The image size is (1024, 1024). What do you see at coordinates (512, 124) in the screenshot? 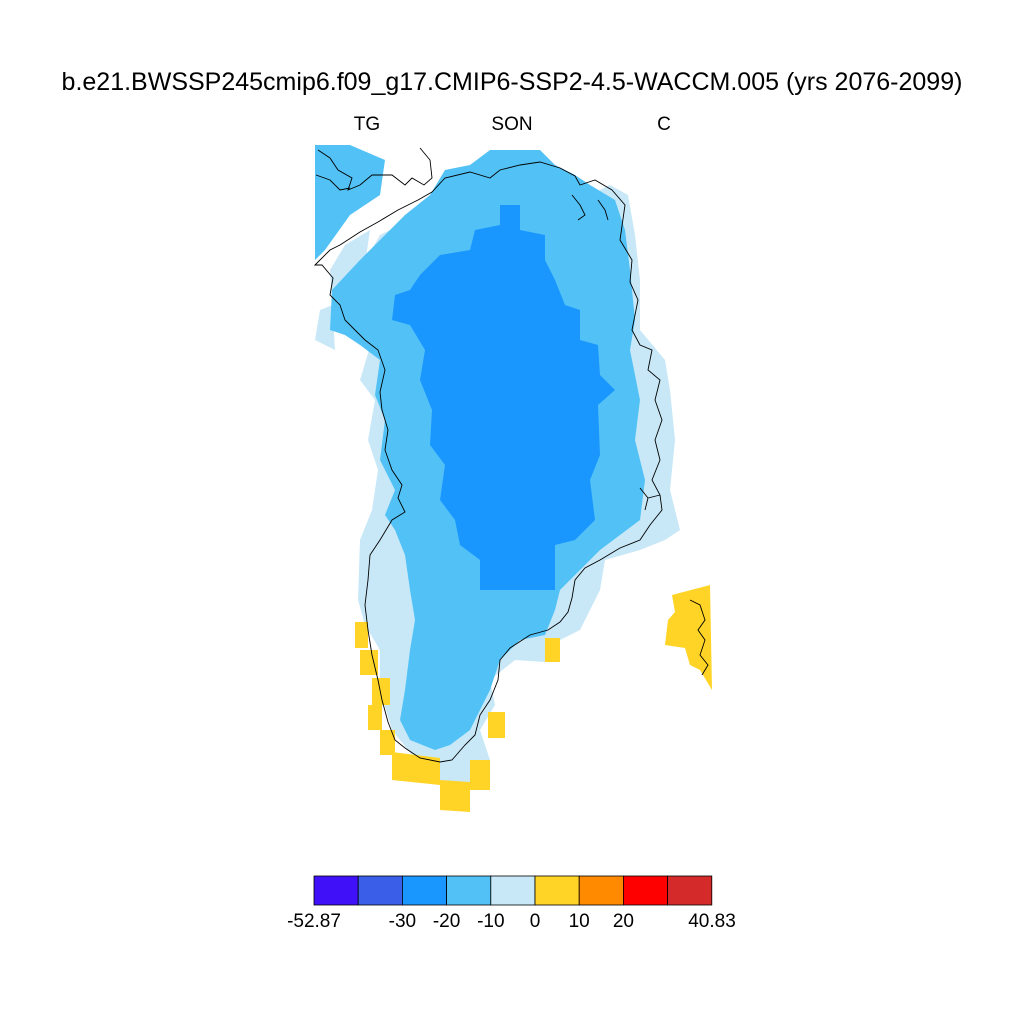
I see `season-label: SON` at bounding box center [512, 124].